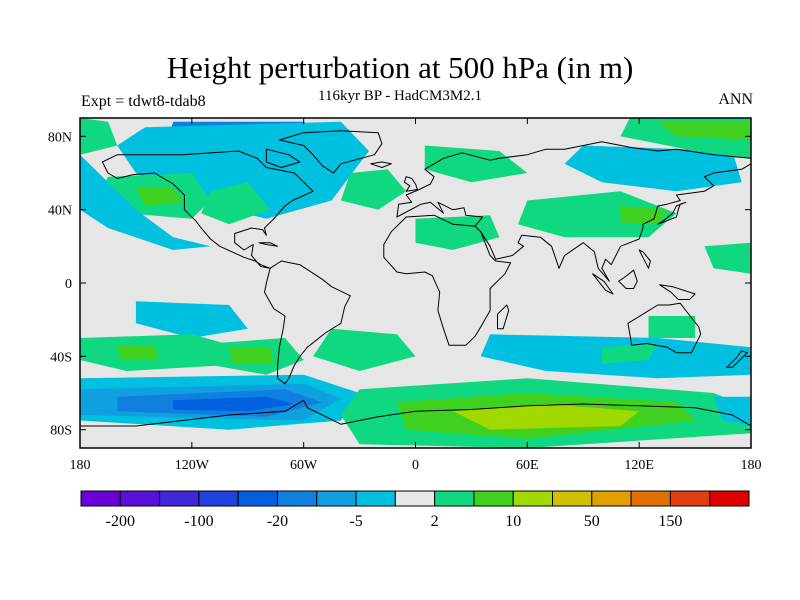 Image resolution: width=800 pixels, height=600 pixels. I want to click on coastline-new-zealand, so click(737, 359).